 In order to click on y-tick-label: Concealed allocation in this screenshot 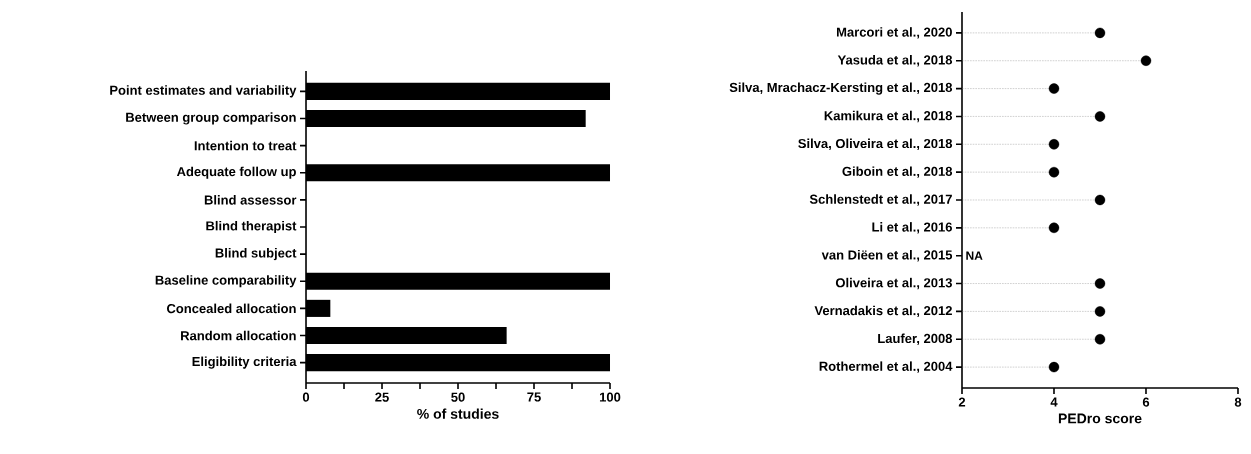, I will do `click(231, 308)`.